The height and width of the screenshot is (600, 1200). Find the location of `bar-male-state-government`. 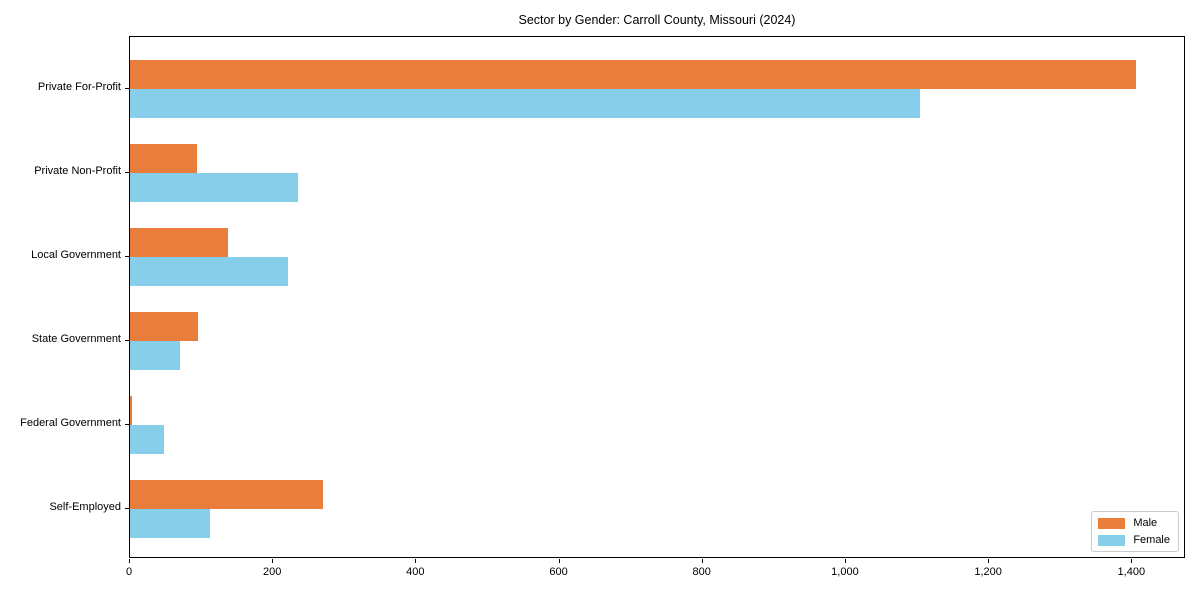

bar-male-state-government is located at coordinates (164, 326).